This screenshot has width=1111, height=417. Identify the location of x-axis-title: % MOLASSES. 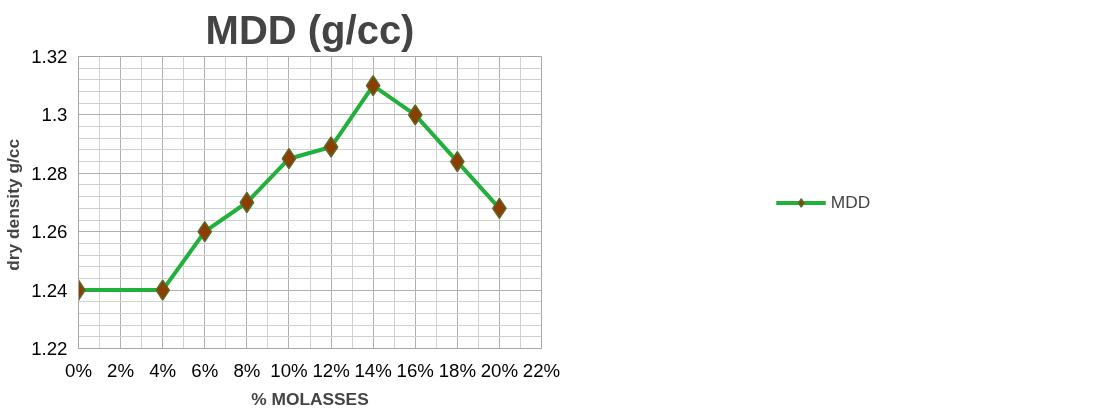
(310, 398).